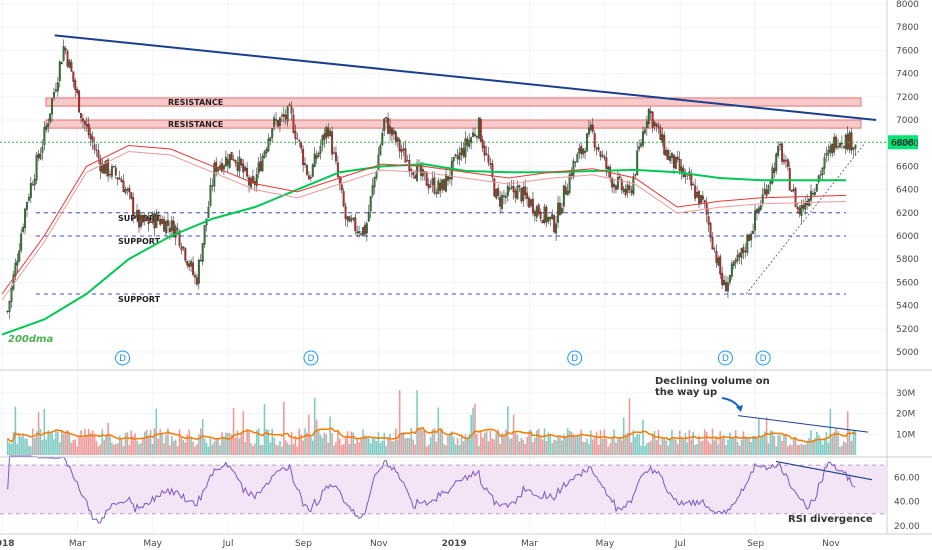  What do you see at coordinates (803, 424) in the screenshot?
I see `volume-trendline` at bounding box center [803, 424].